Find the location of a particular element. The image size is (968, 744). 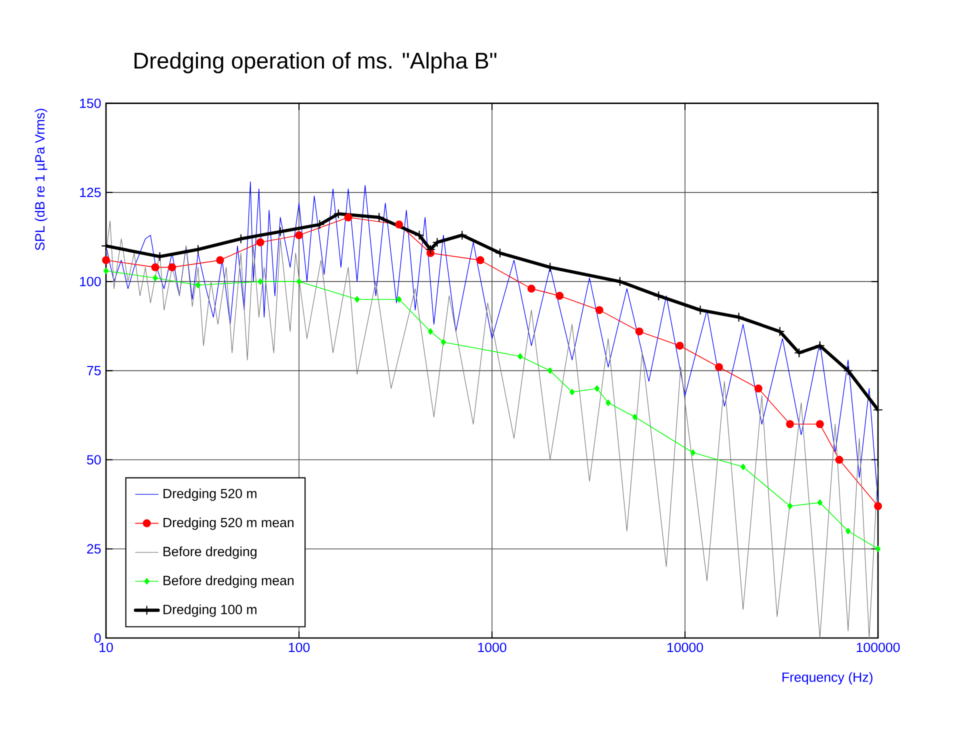

x-tick-label: 100000 is located at coordinates (878, 647).